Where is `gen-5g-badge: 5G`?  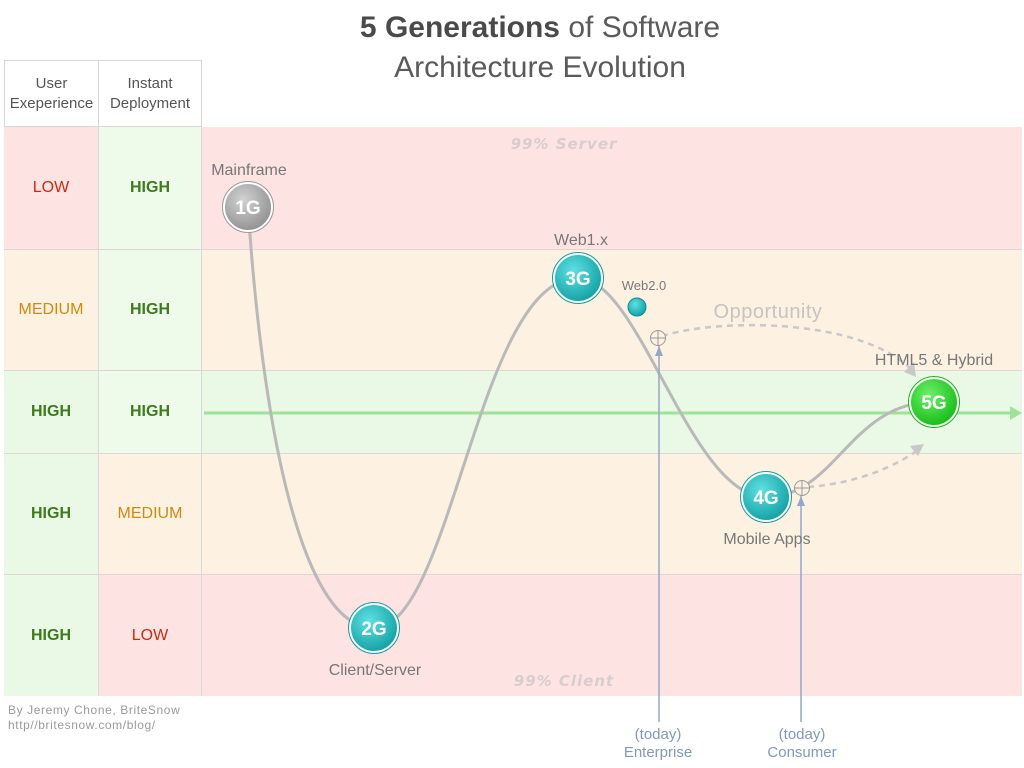
gen-5g-badge: 5G is located at coordinates (933, 403).